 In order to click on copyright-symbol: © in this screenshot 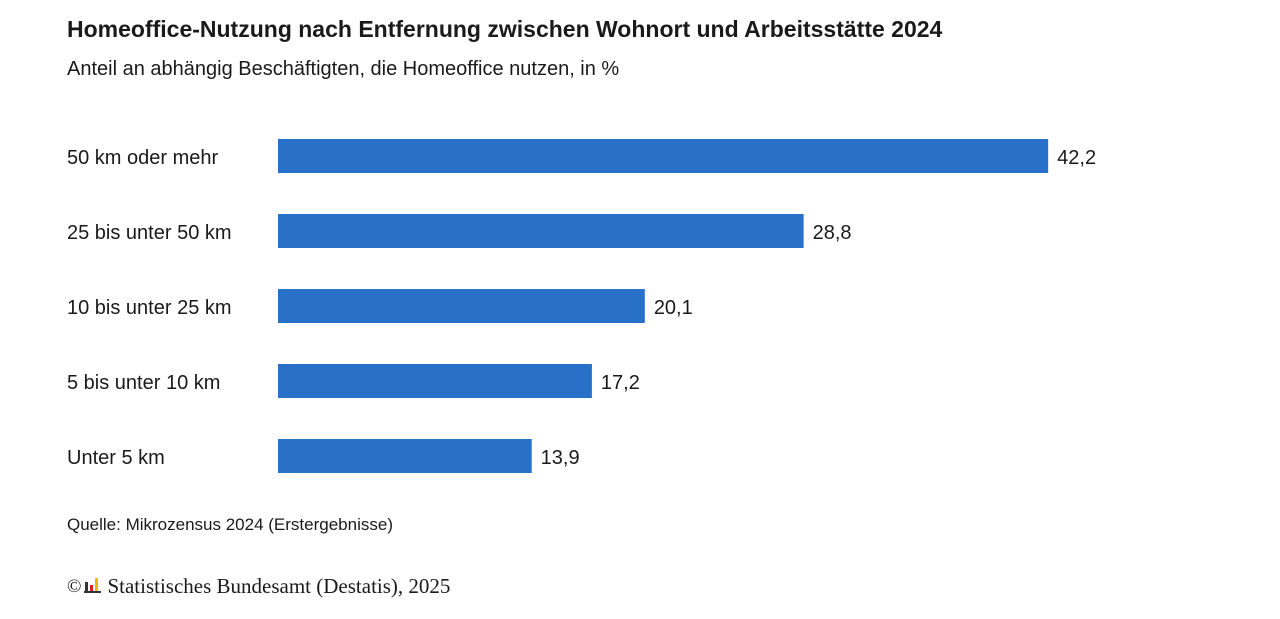, I will do `click(74, 586)`.